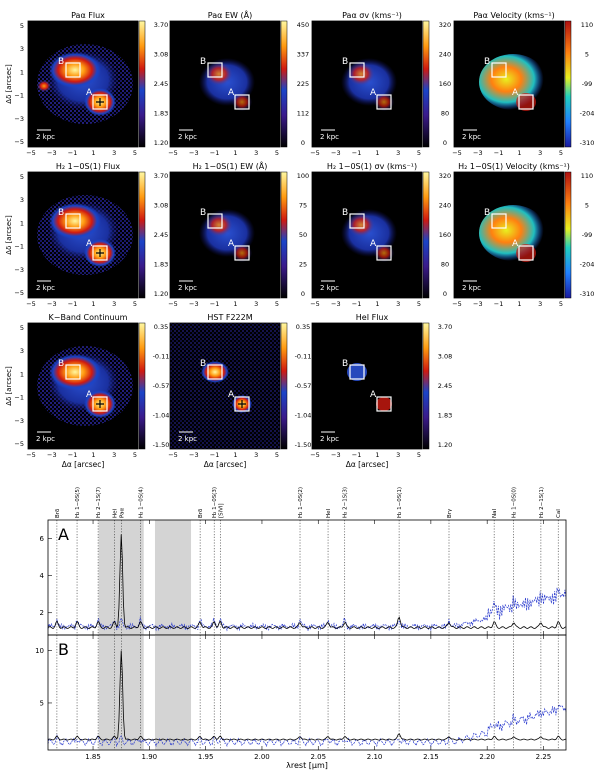 The image size is (600, 774). What do you see at coordinates (44, 86) in the screenshot?
I see `map-blob-west` at bounding box center [44, 86].